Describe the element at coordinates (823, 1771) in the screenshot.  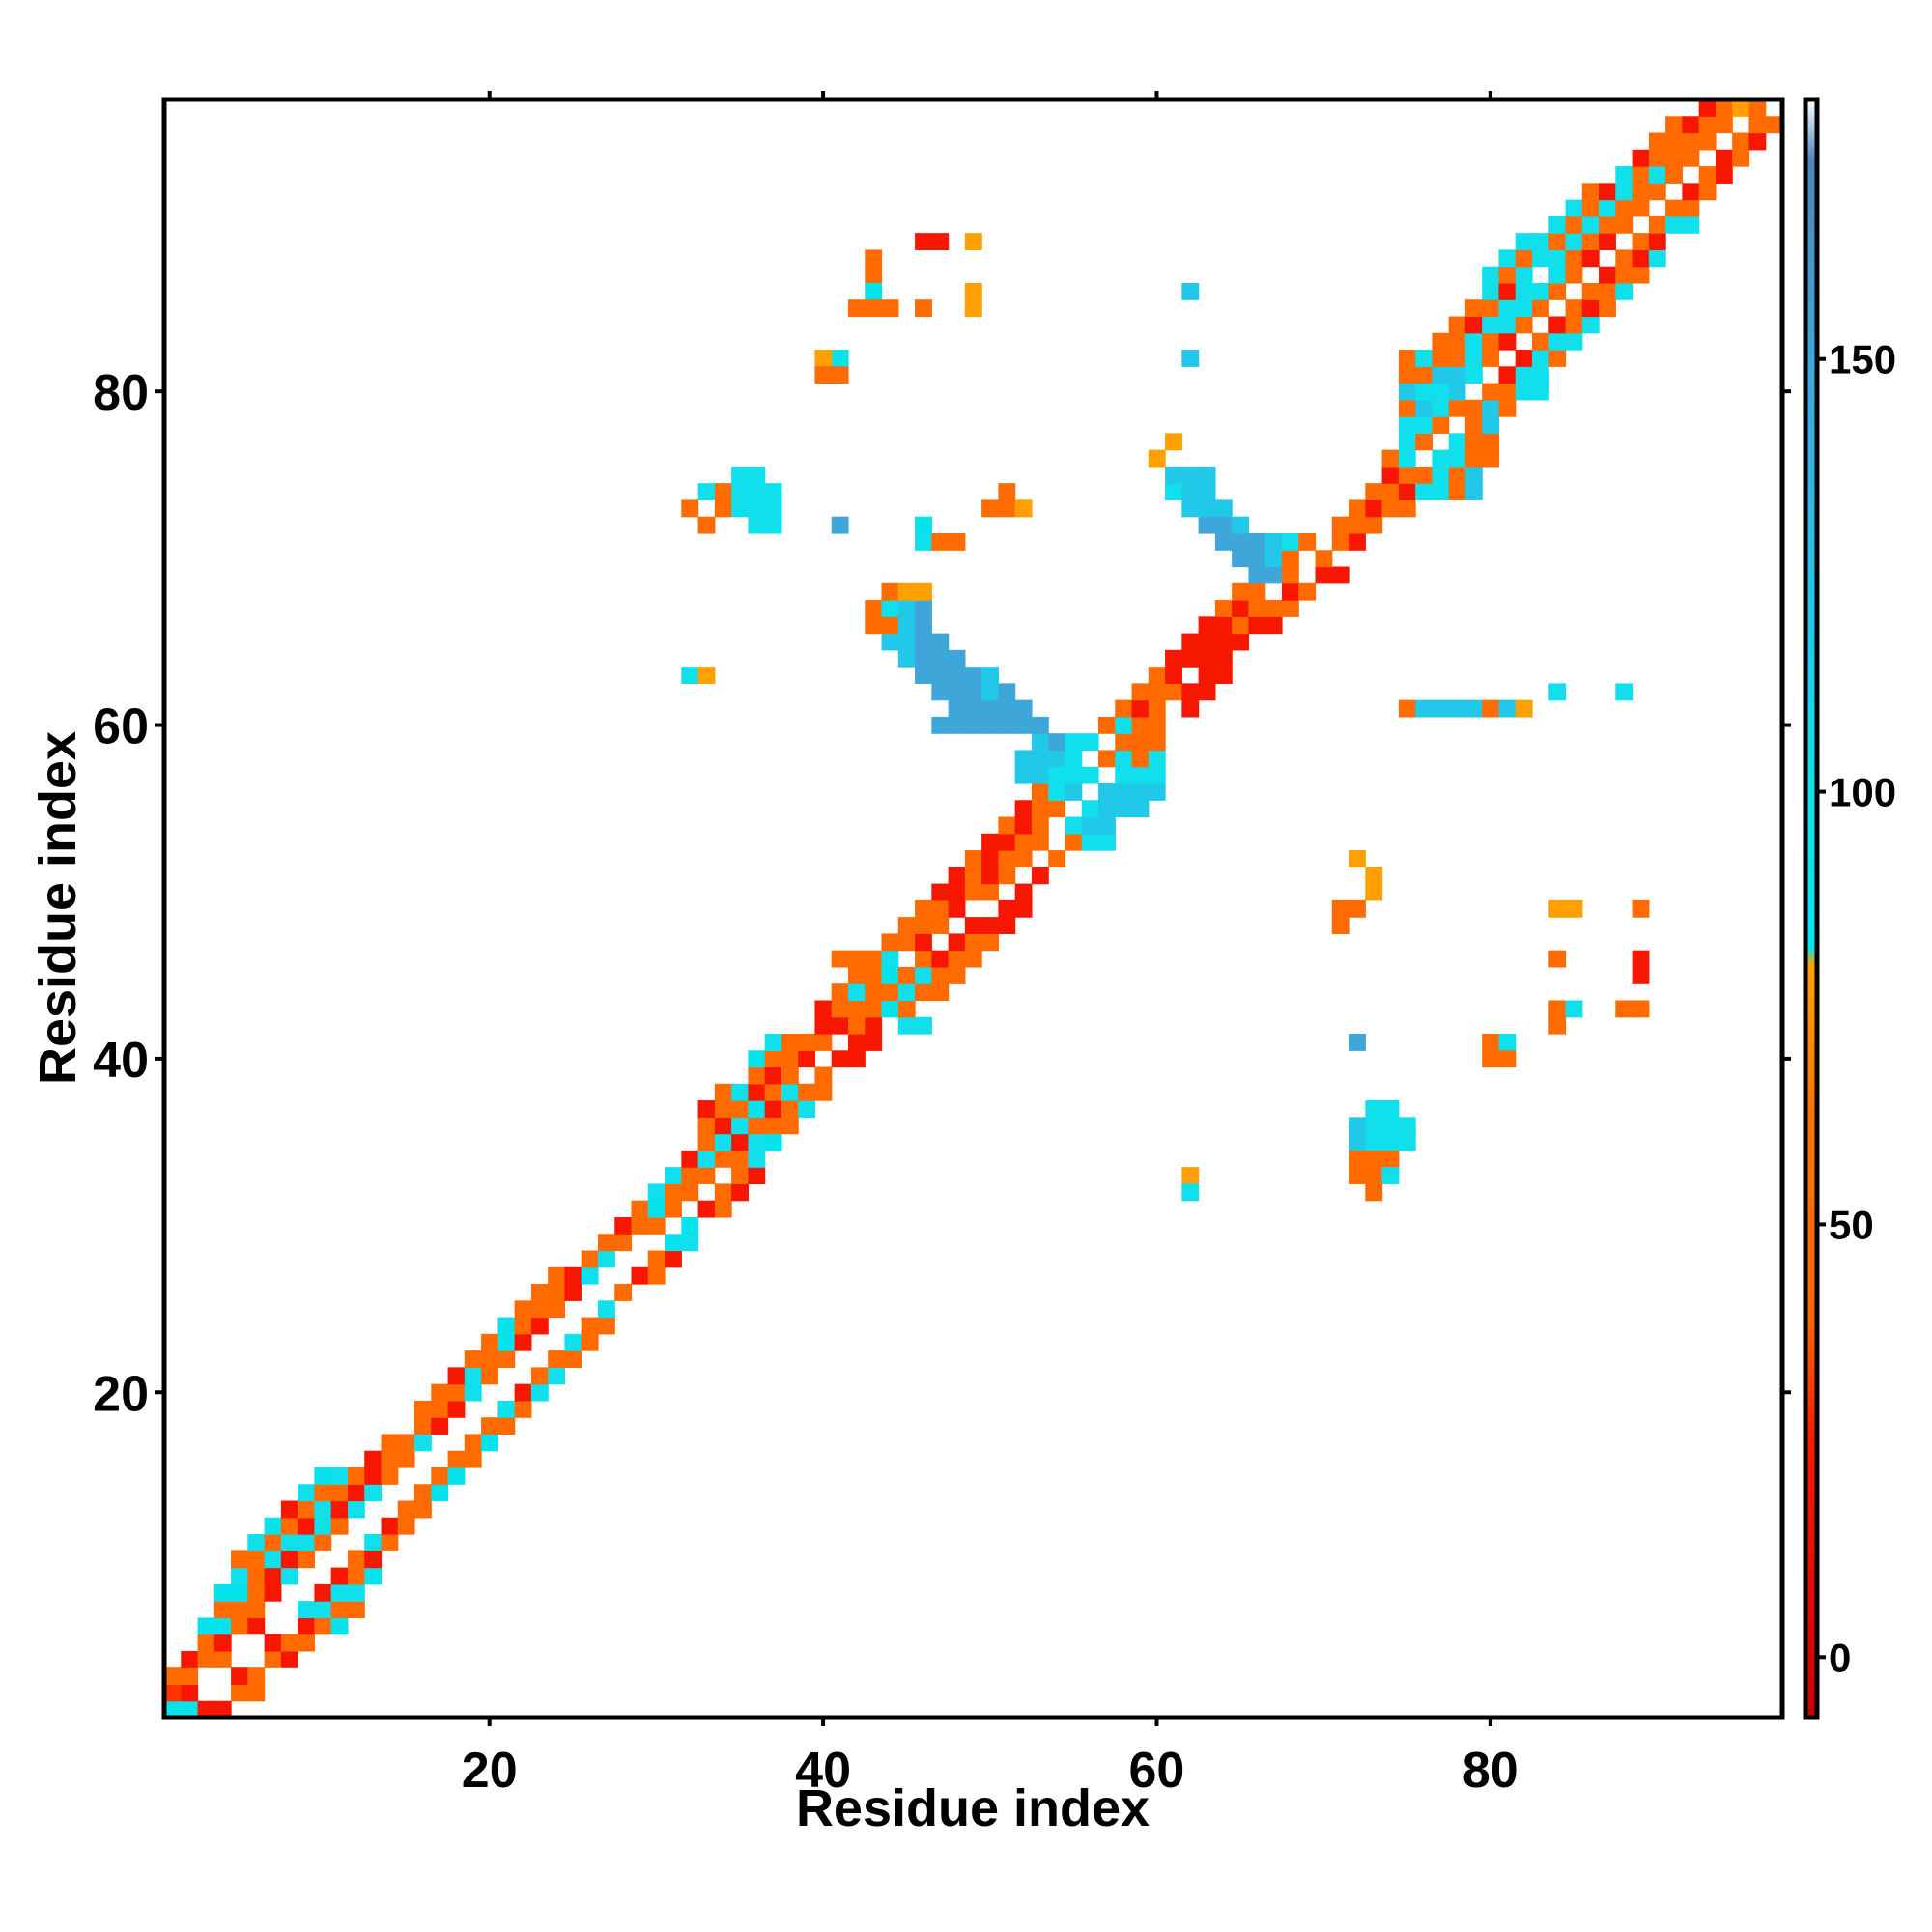
I see `x-tick-label: 40` at that location.